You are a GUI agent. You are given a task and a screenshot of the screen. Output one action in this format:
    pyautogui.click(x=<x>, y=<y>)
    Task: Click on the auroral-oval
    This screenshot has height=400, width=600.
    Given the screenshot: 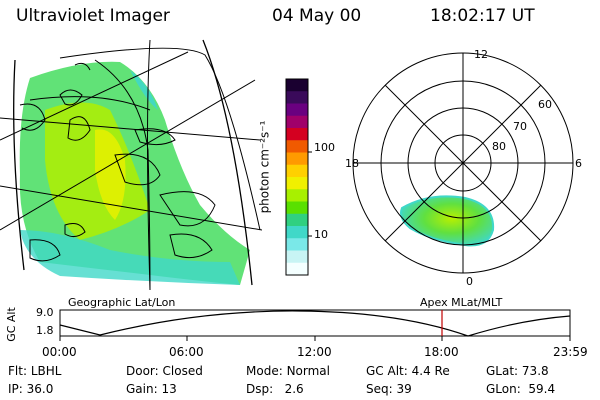 What is the action you would take?
    pyautogui.click(x=447, y=221)
    